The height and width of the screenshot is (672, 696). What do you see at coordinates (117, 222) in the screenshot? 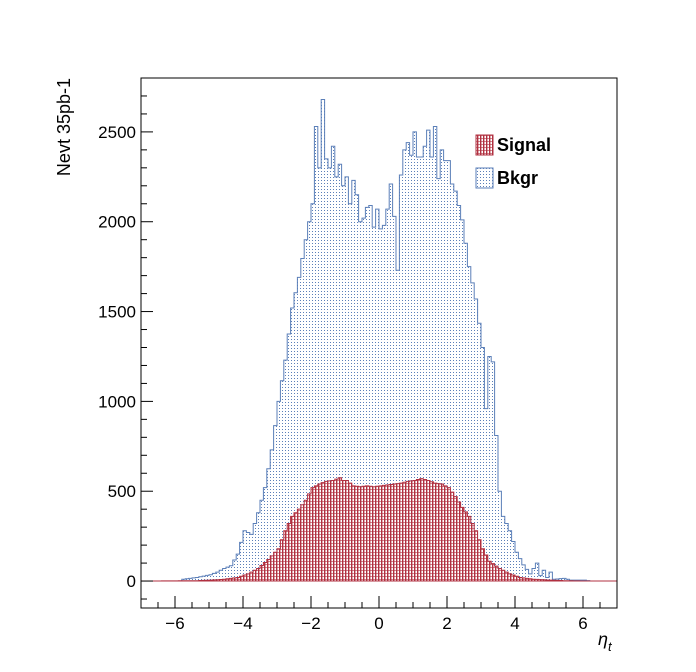
I see `y-tick-label: 2000` at bounding box center [117, 222].